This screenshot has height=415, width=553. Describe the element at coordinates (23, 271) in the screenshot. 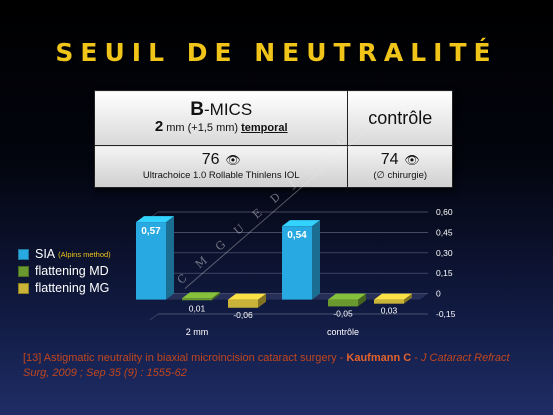

I see `legend-swatch-flattening-md` at that location.